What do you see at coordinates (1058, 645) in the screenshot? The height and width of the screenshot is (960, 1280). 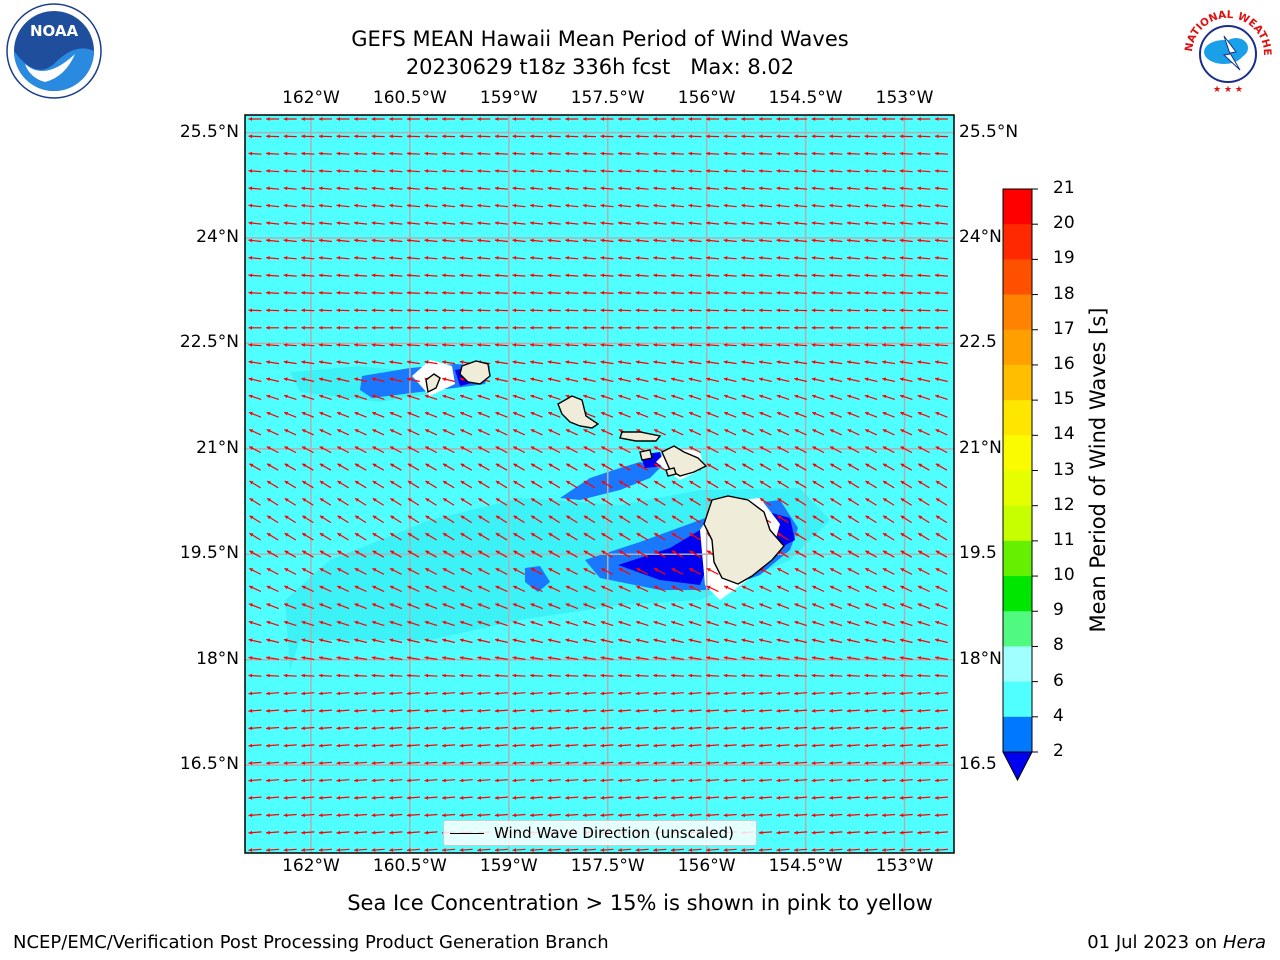 I see `colorbar-tick-label: 8` at bounding box center [1058, 645].